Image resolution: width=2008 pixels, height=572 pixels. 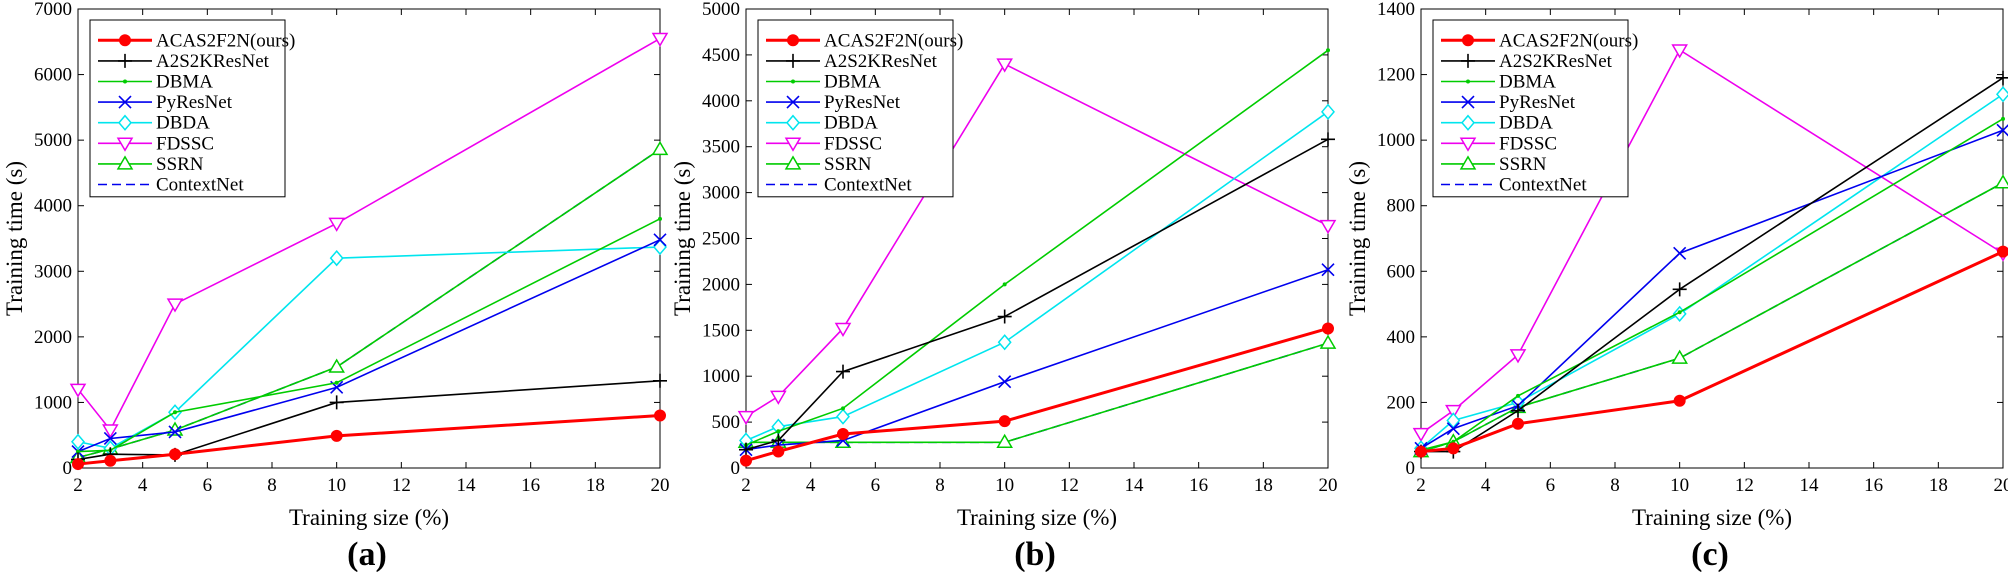 What do you see at coordinates (876, 485) in the screenshot?
I see `x-tick-label: 6` at bounding box center [876, 485].